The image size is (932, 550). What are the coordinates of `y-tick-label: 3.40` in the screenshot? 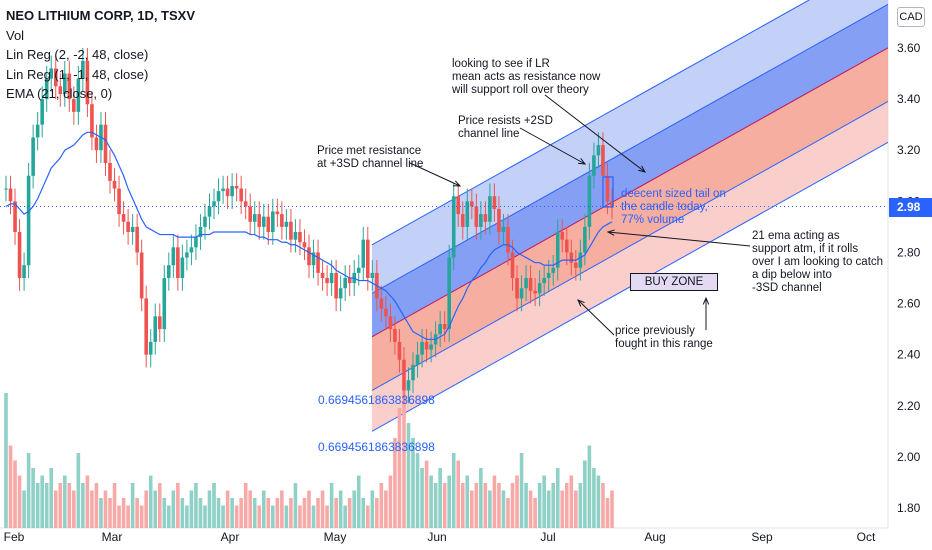 It's located at (909, 99).